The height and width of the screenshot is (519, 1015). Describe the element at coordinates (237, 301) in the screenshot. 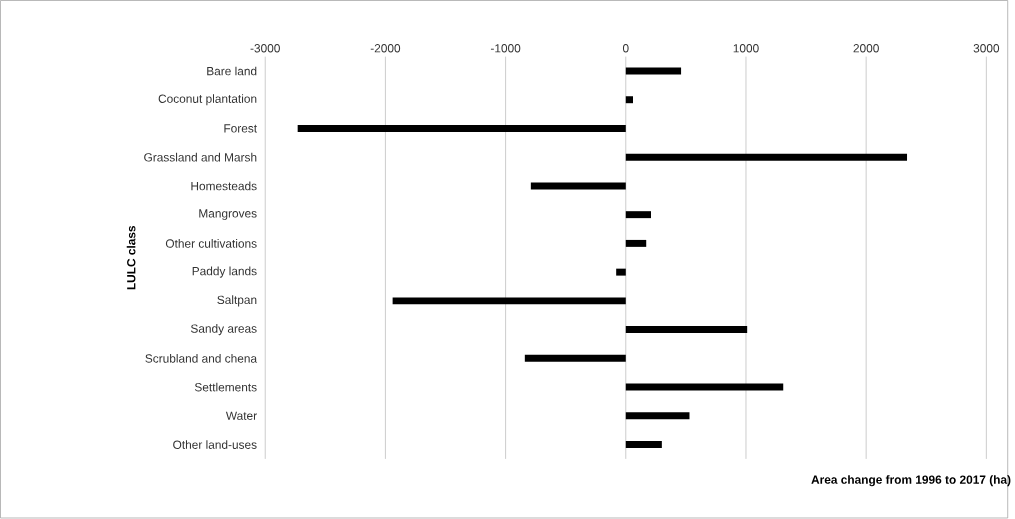

I see `y-tick-label: Saltpan` at that location.